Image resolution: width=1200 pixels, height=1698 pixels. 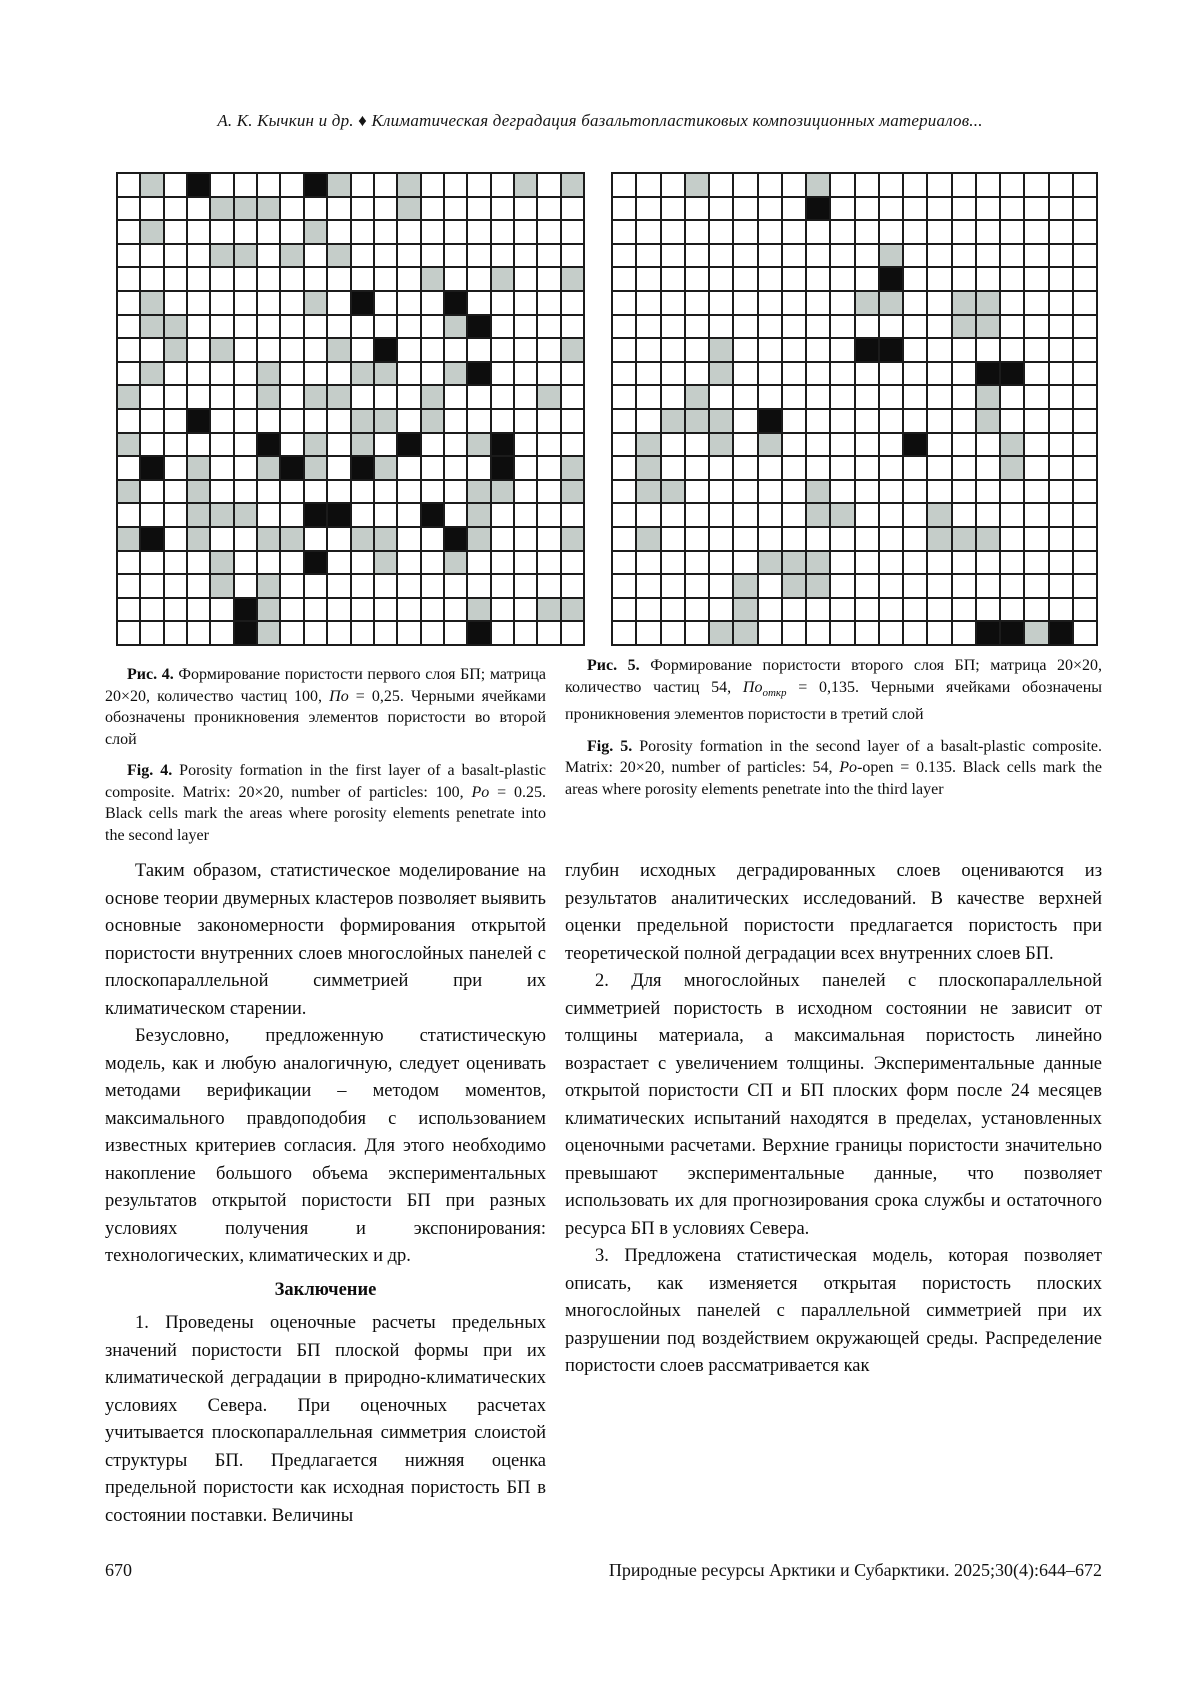 I want to click on matrix-cell-r11c2, so click(x=648, y=421).